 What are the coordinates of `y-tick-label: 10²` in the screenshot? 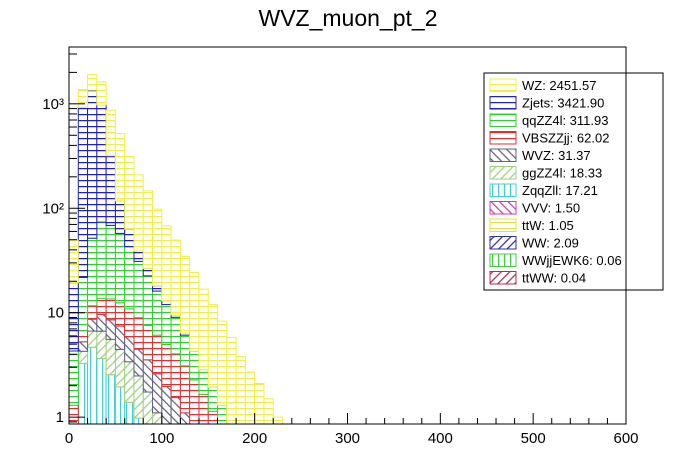 It's located at (53, 208).